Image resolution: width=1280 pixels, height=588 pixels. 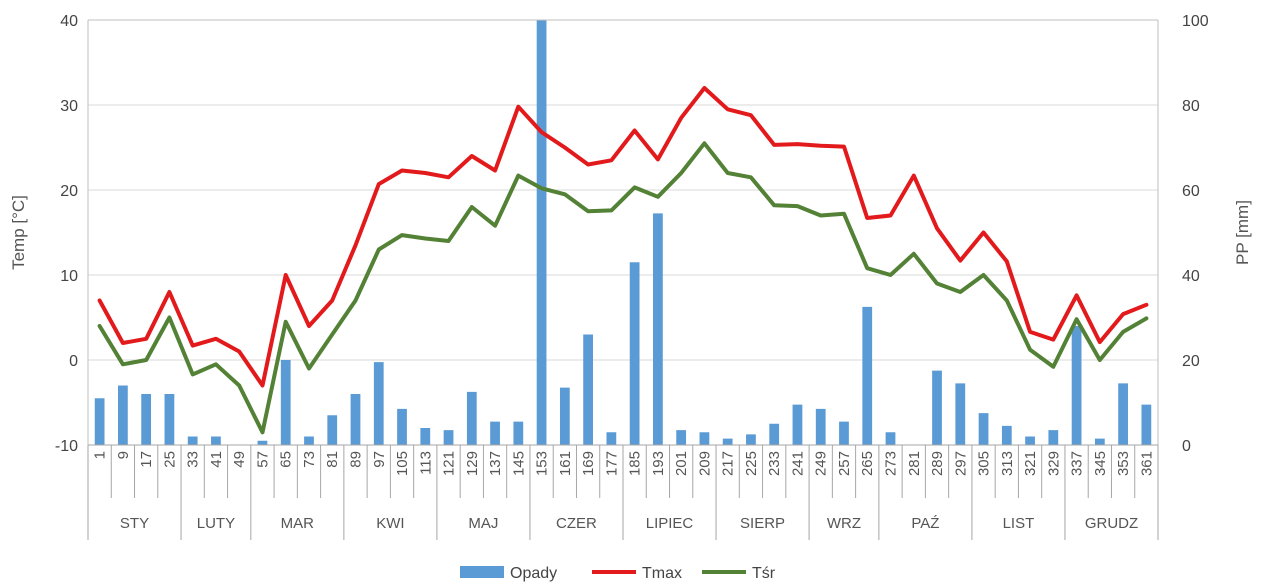 I want to click on month-label: LIST, so click(x=1019, y=523).